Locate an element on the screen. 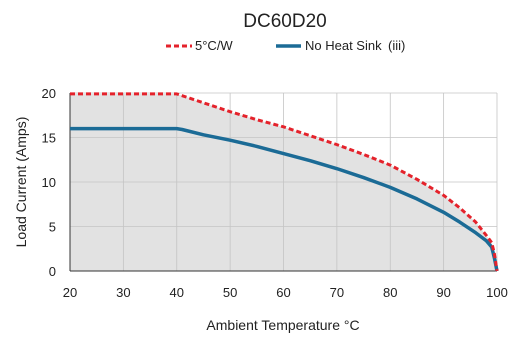 Image resolution: width=515 pixels, height=339 pixels. y-tick-label: 0 is located at coordinates (52, 271).